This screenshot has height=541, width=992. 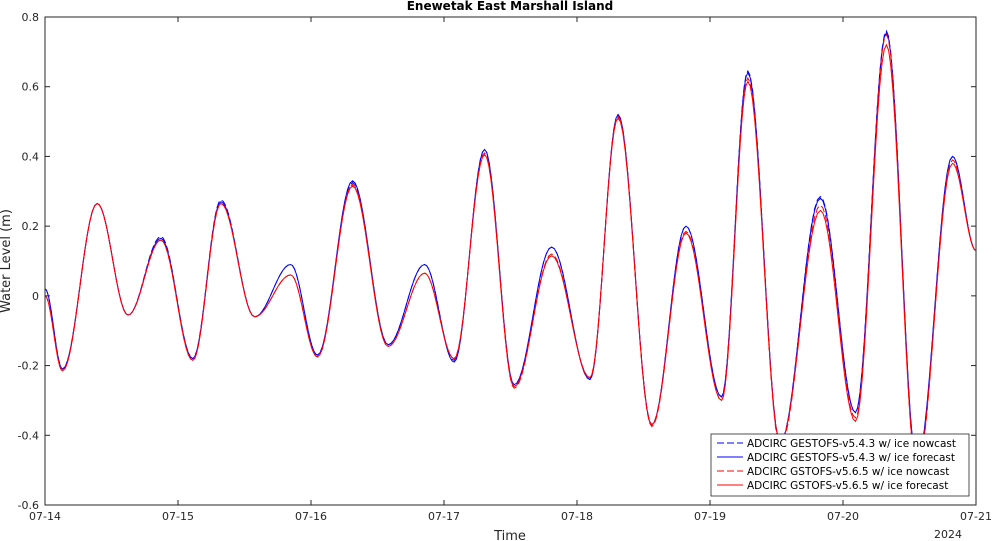 I want to click on y-axis-title: Water Level (m), so click(x=7, y=261).